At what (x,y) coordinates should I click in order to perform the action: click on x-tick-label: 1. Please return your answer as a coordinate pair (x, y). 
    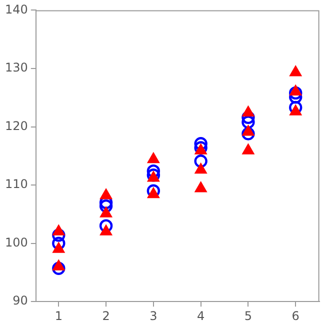
    Looking at the image, I should click on (58, 315).